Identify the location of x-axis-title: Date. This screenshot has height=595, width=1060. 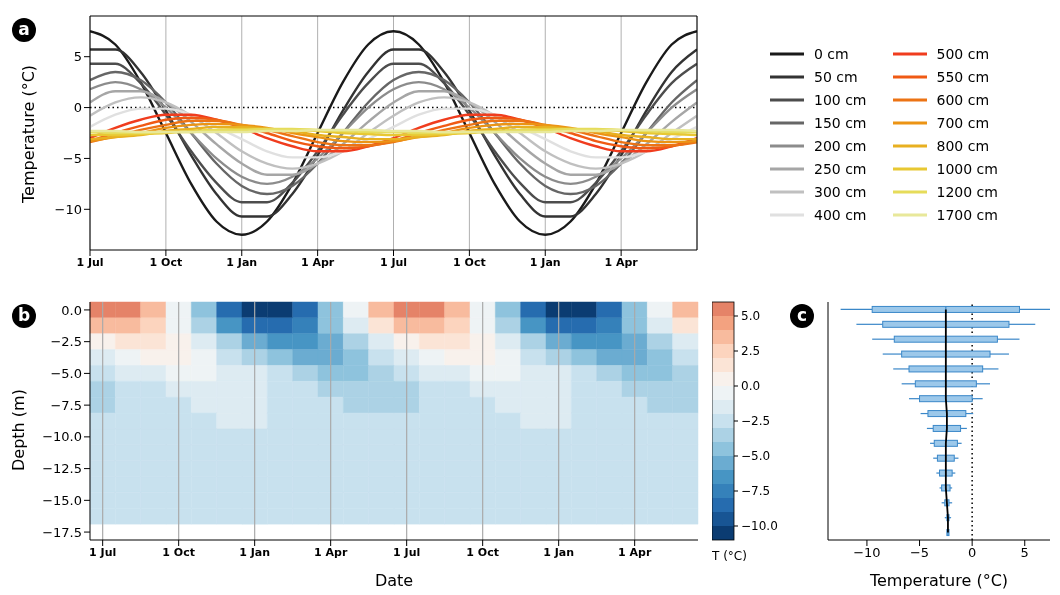
(394, 580).